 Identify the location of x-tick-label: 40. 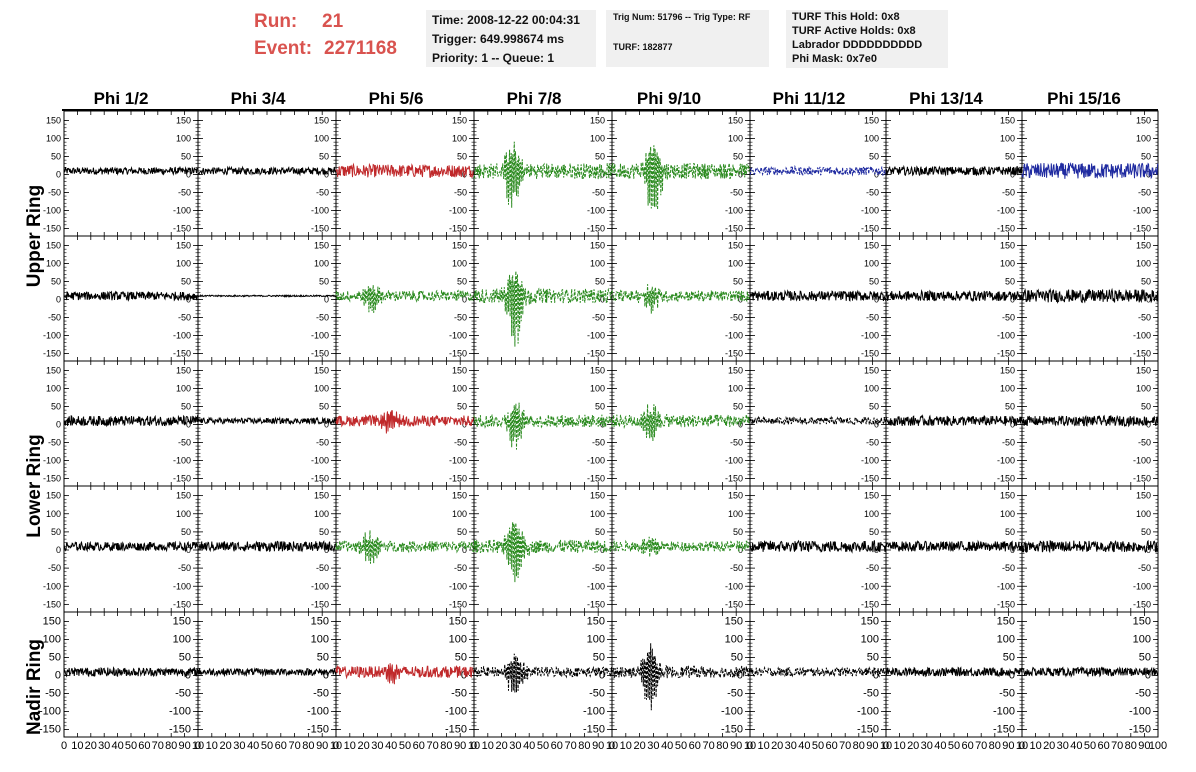
(529, 746).